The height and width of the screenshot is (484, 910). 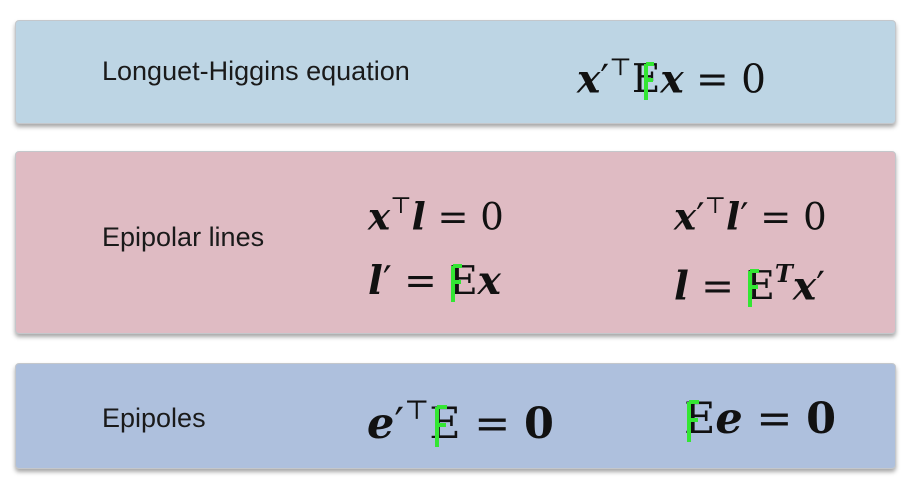 What do you see at coordinates (154, 418) in the screenshot?
I see `label-epipoles: Epipoles` at bounding box center [154, 418].